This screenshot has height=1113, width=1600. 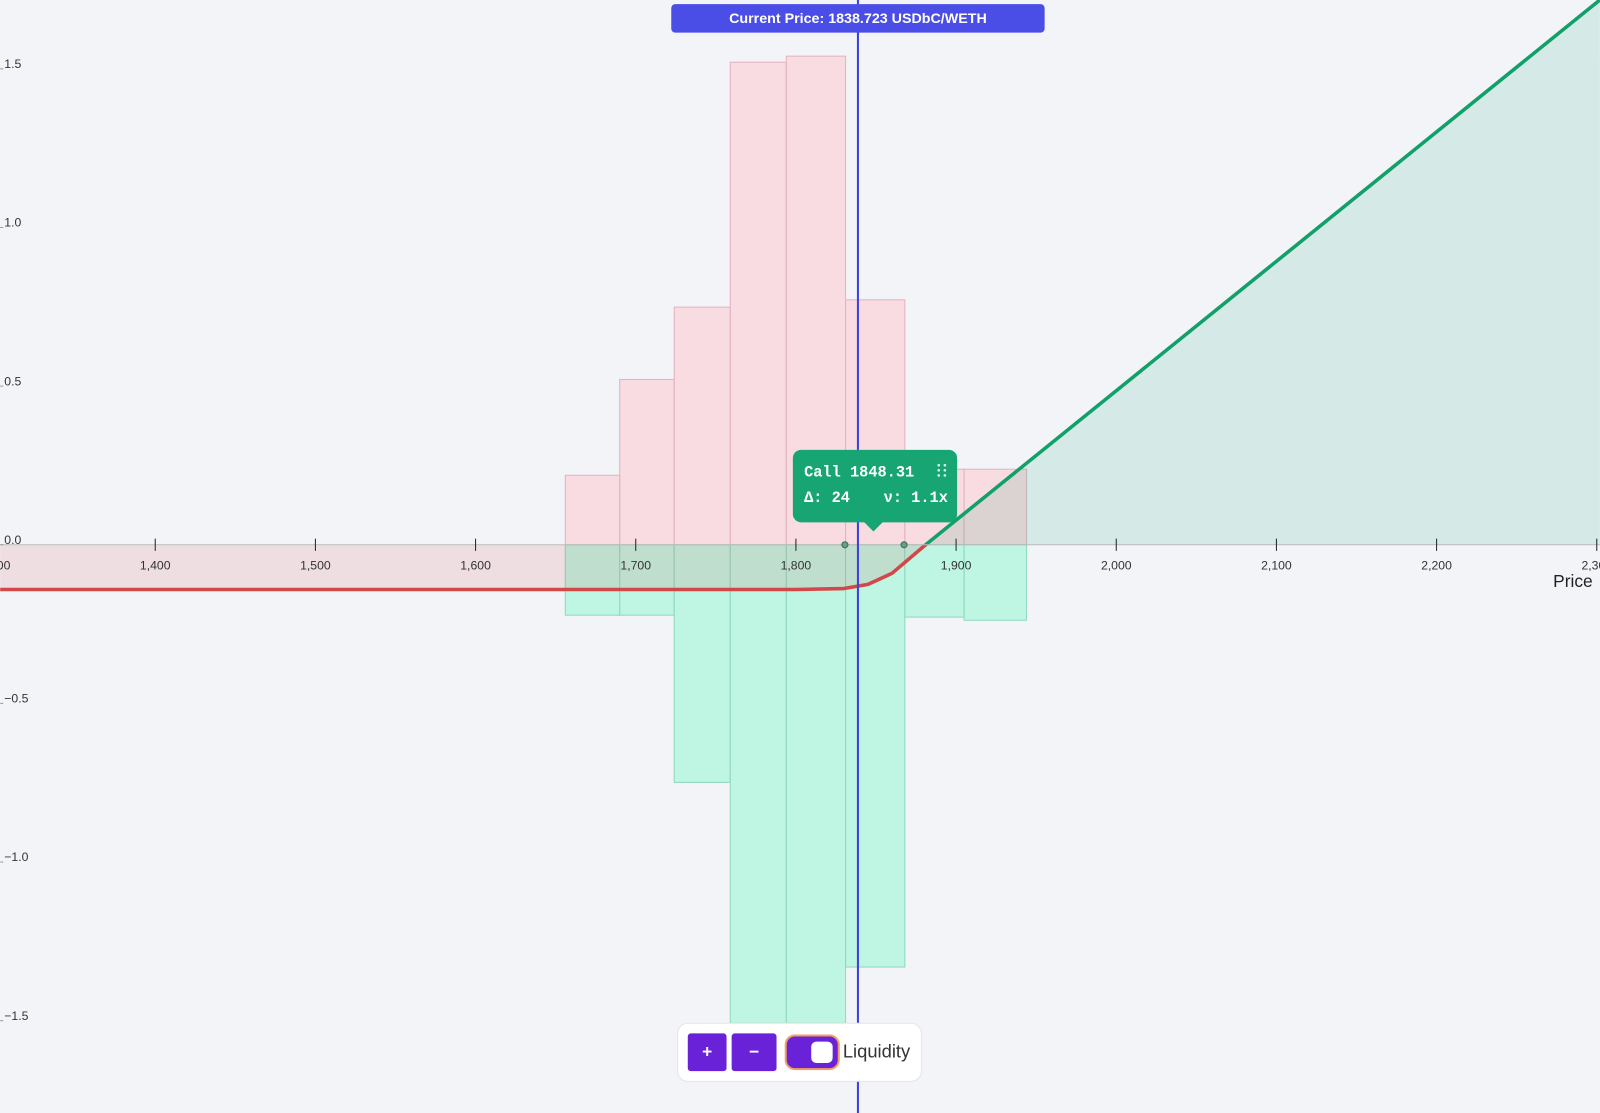 I want to click on controls: + − Liquidity, so click(x=799, y=1052).